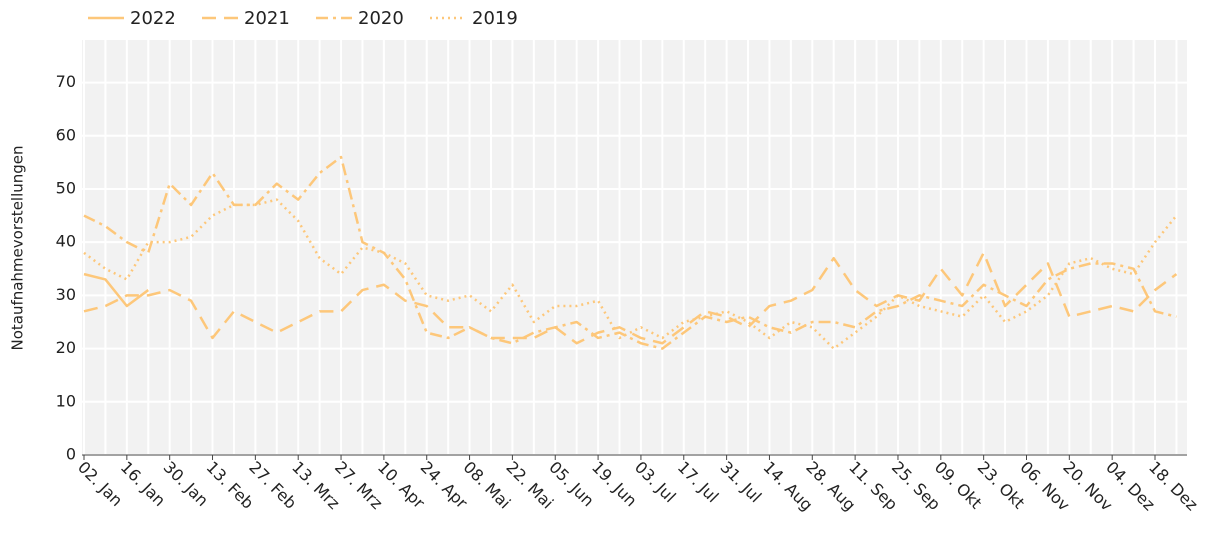 This screenshot has width=1207, height=533. I want to click on series-line, so click(116, 290).